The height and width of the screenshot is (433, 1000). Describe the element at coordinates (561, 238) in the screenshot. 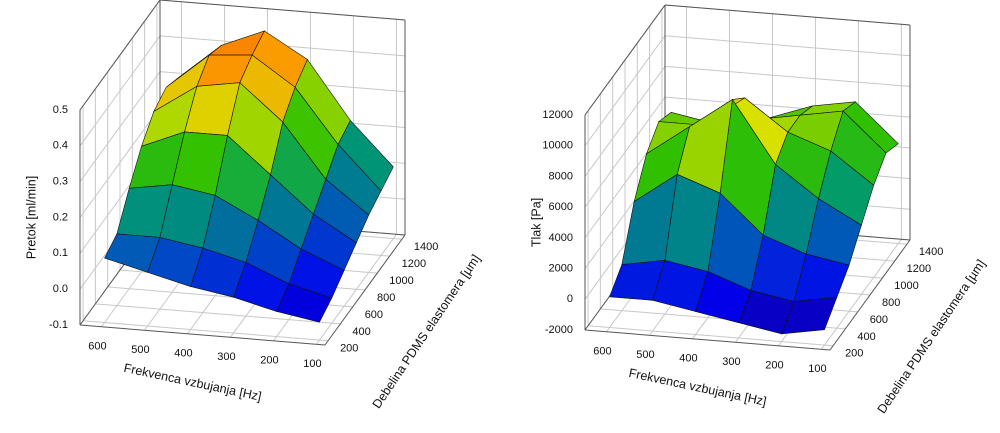

I see `z-tick-label: 4000` at that location.